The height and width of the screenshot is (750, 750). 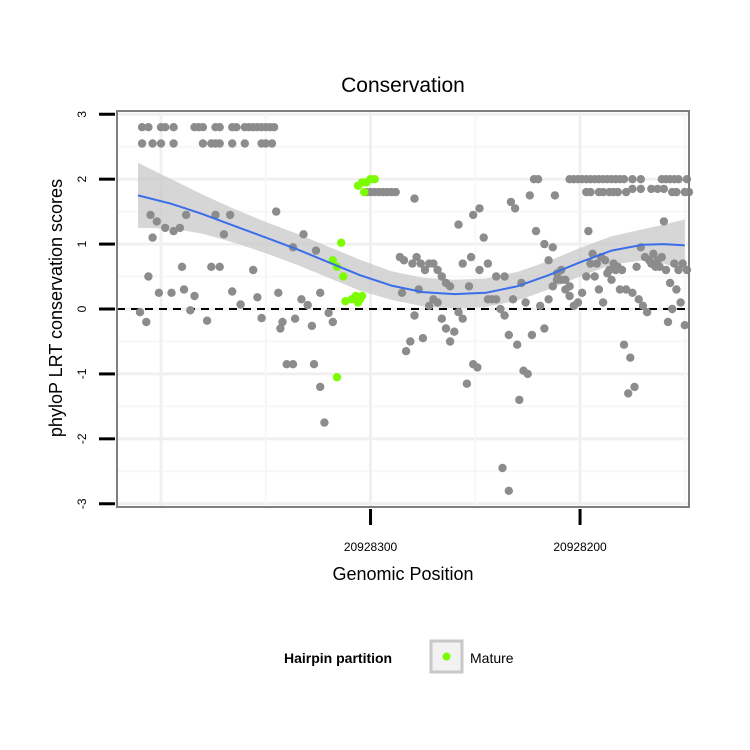 I want to click on x-axis-ticks: 20928300 20928200, so click(x=475, y=531).